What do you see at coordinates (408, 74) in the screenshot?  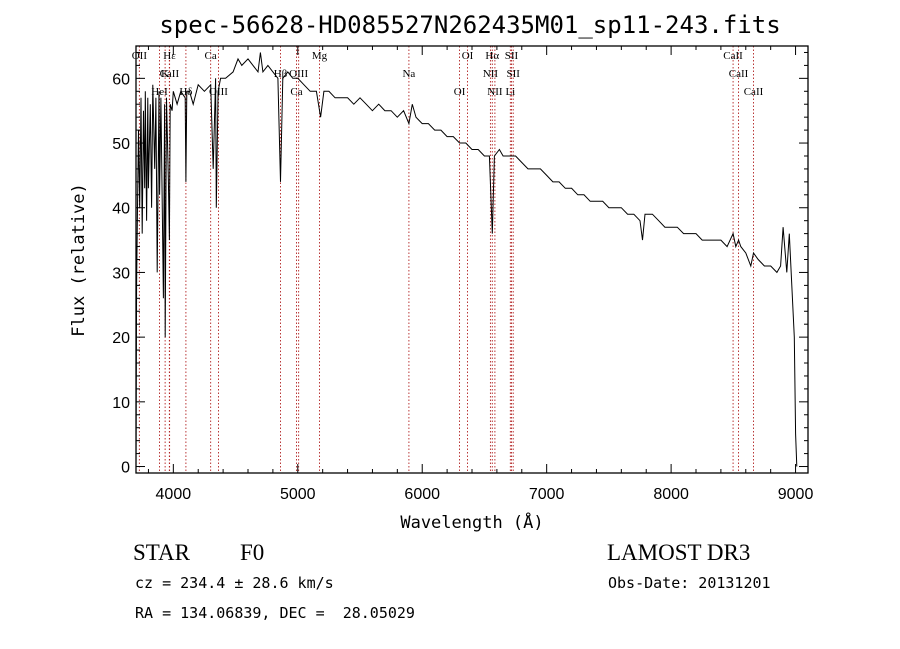 I see `line-label-13: Na` at bounding box center [408, 74].